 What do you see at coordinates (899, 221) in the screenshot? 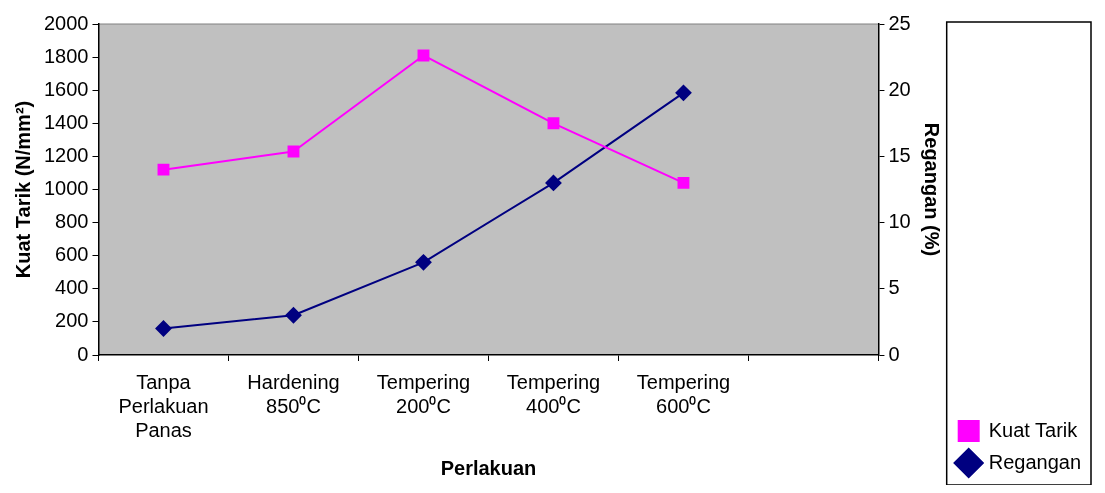
I see `y2-tick-label: 10` at bounding box center [899, 221].